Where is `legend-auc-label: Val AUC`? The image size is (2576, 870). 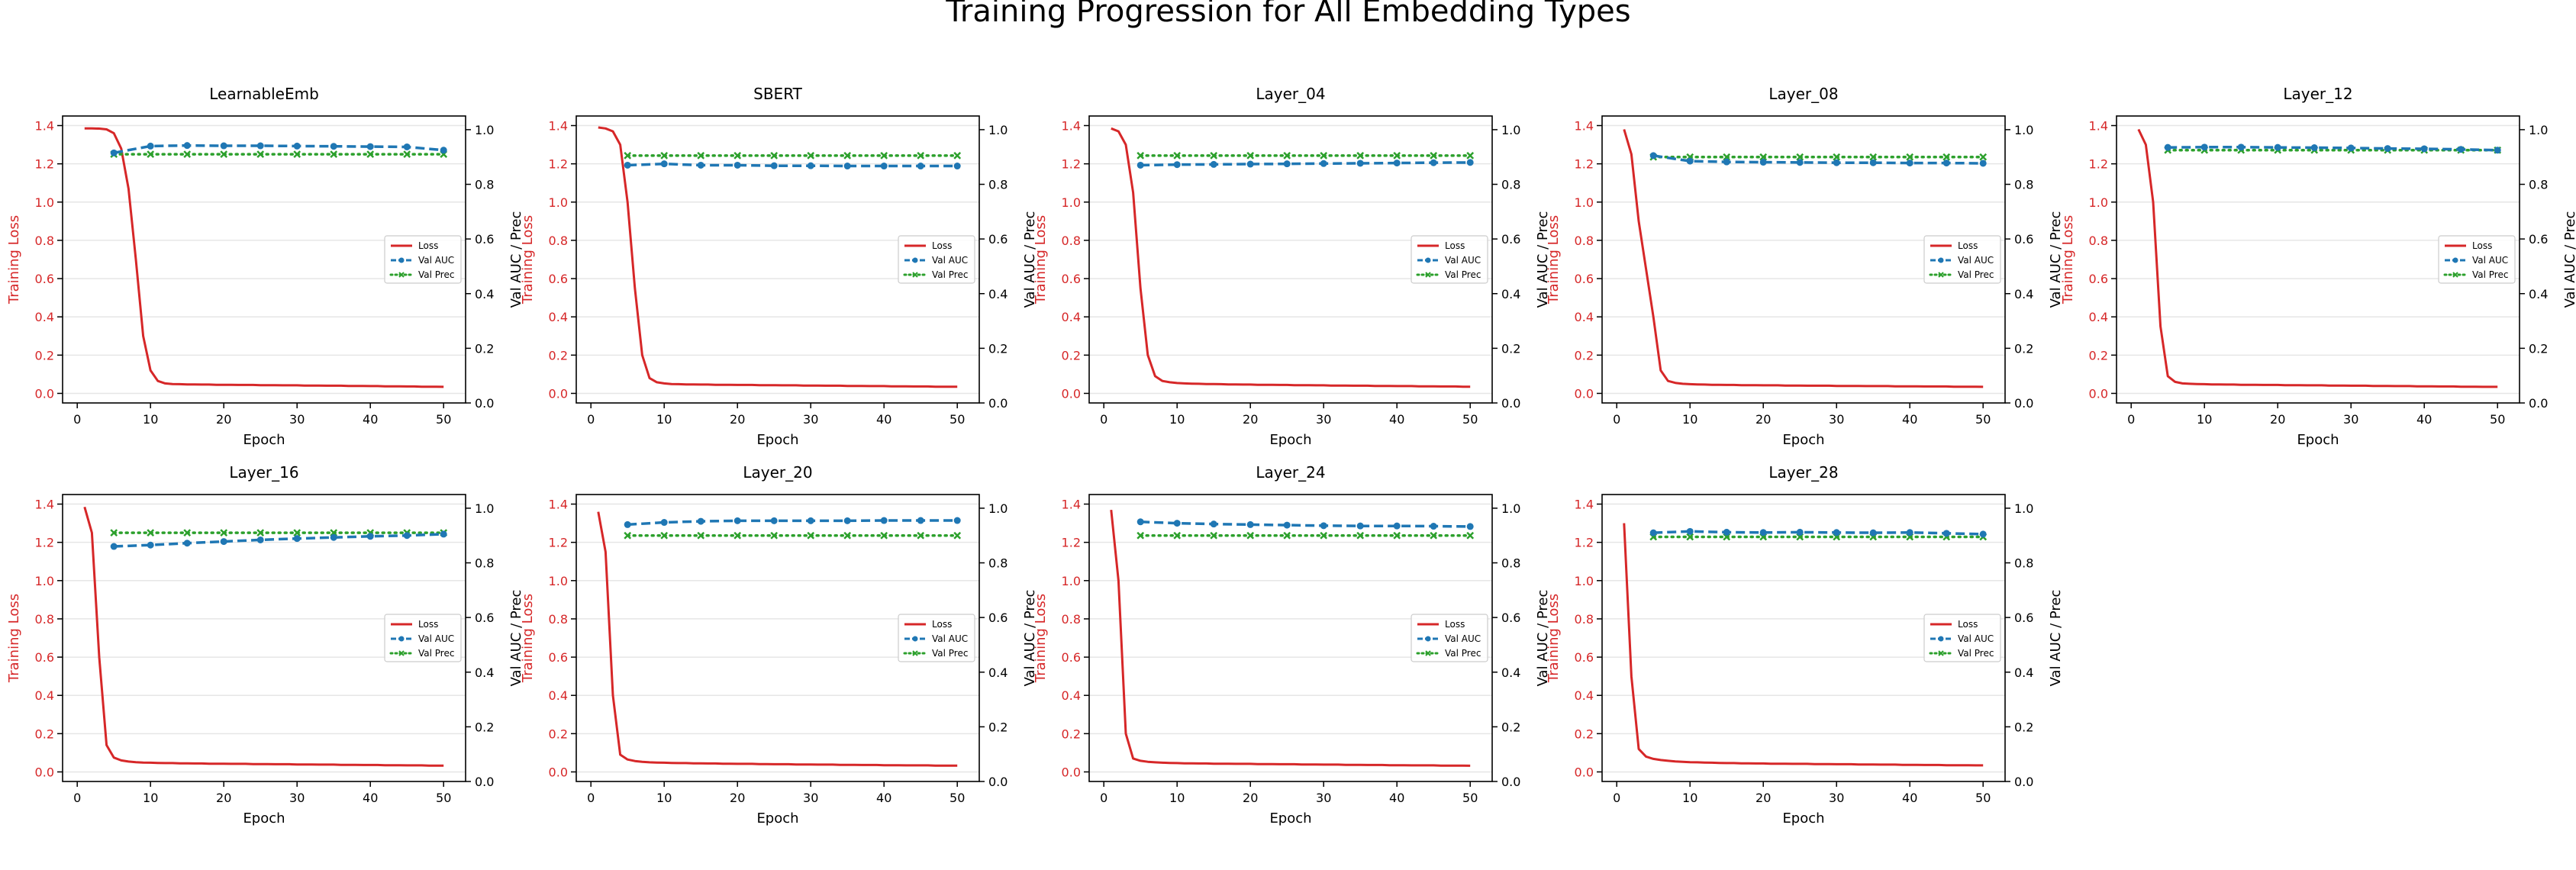 legend-auc-label: Val AUC is located at coordinates (1463, 638).